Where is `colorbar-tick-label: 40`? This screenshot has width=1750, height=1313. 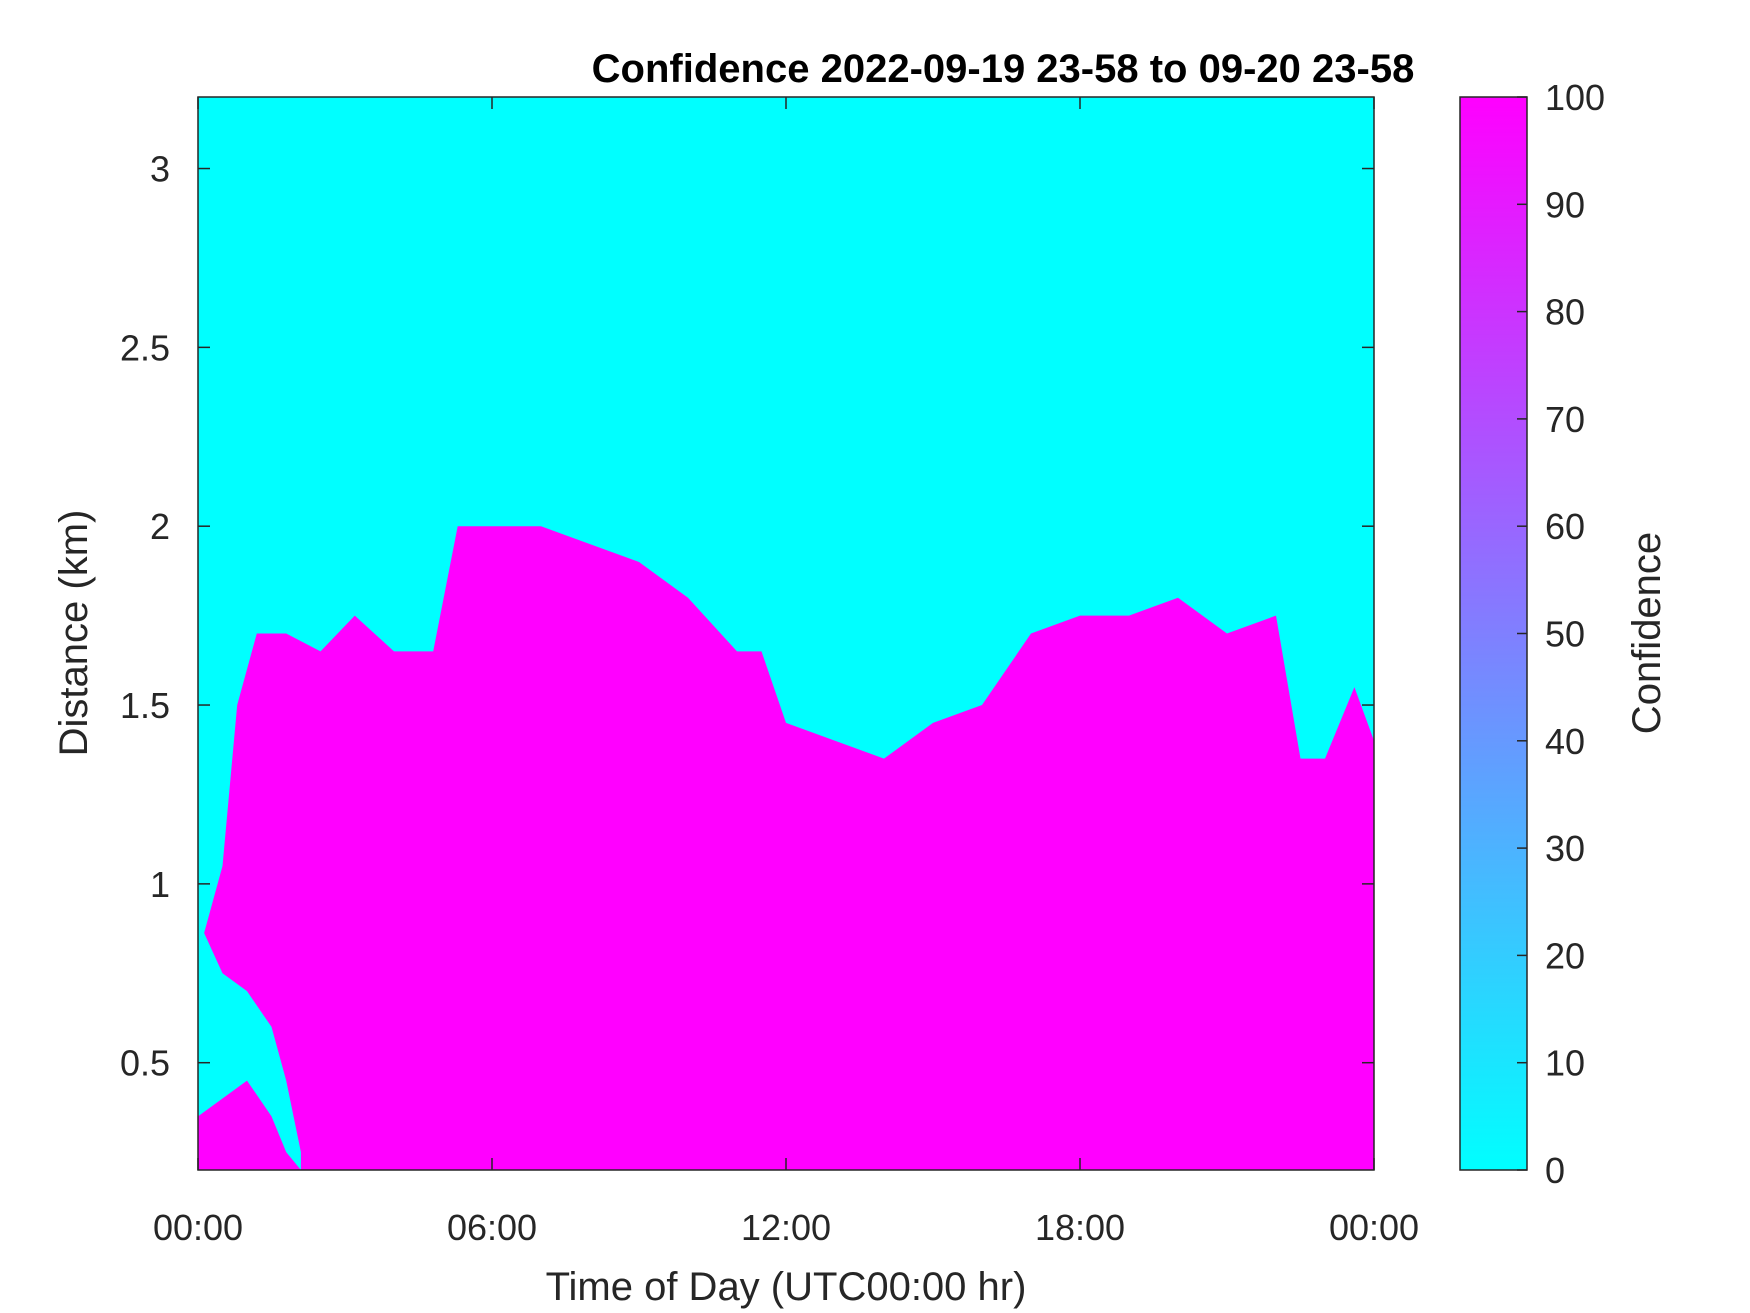 colorbar-tick-label: 40 is located at coordinates (1565, 741).